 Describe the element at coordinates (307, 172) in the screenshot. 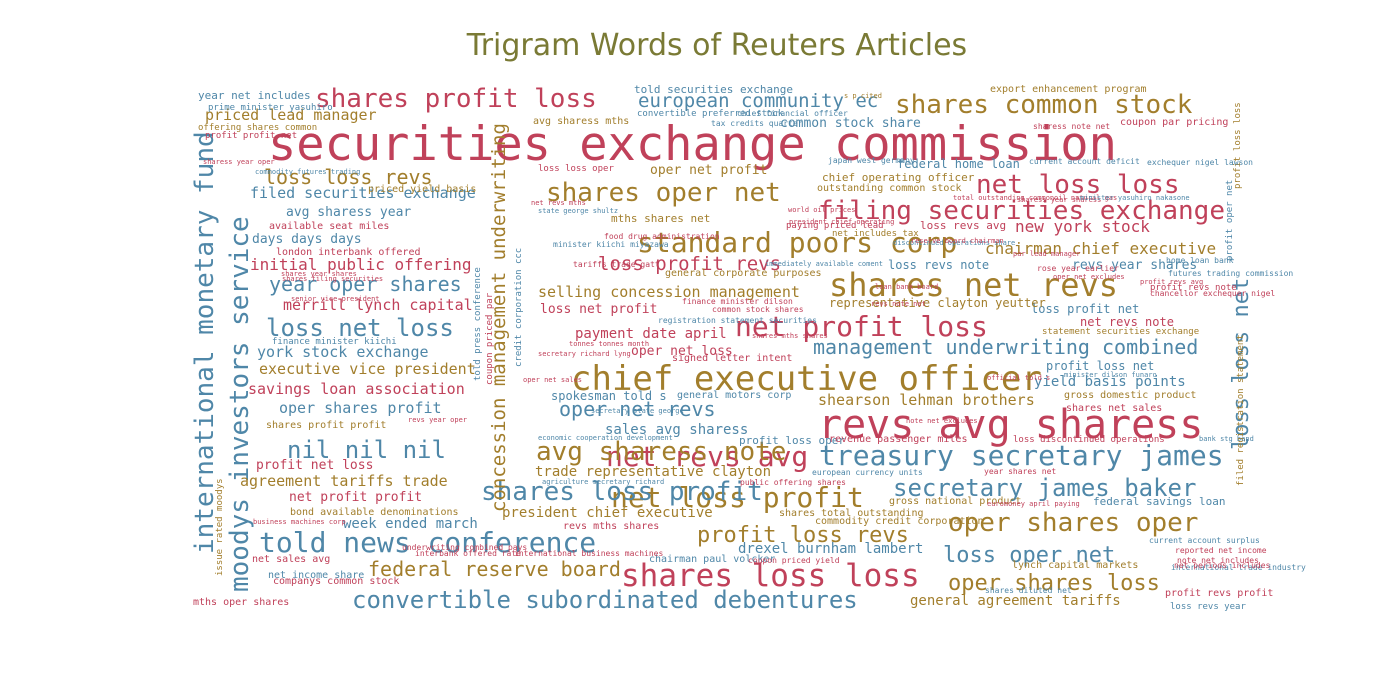

I see `word-commodity-futures-trading: commodity futures trading` at that location.